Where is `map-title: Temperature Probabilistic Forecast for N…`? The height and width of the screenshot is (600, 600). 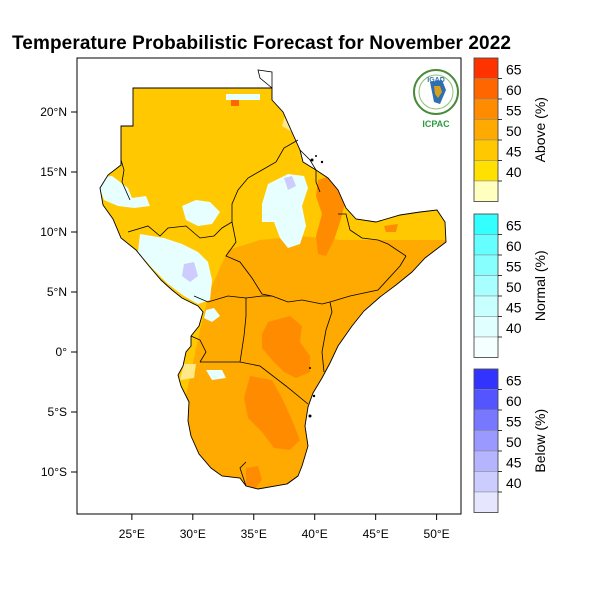 map-title: Temperature Probabilistic Forecast for N… is located at coordinates (262, 43).